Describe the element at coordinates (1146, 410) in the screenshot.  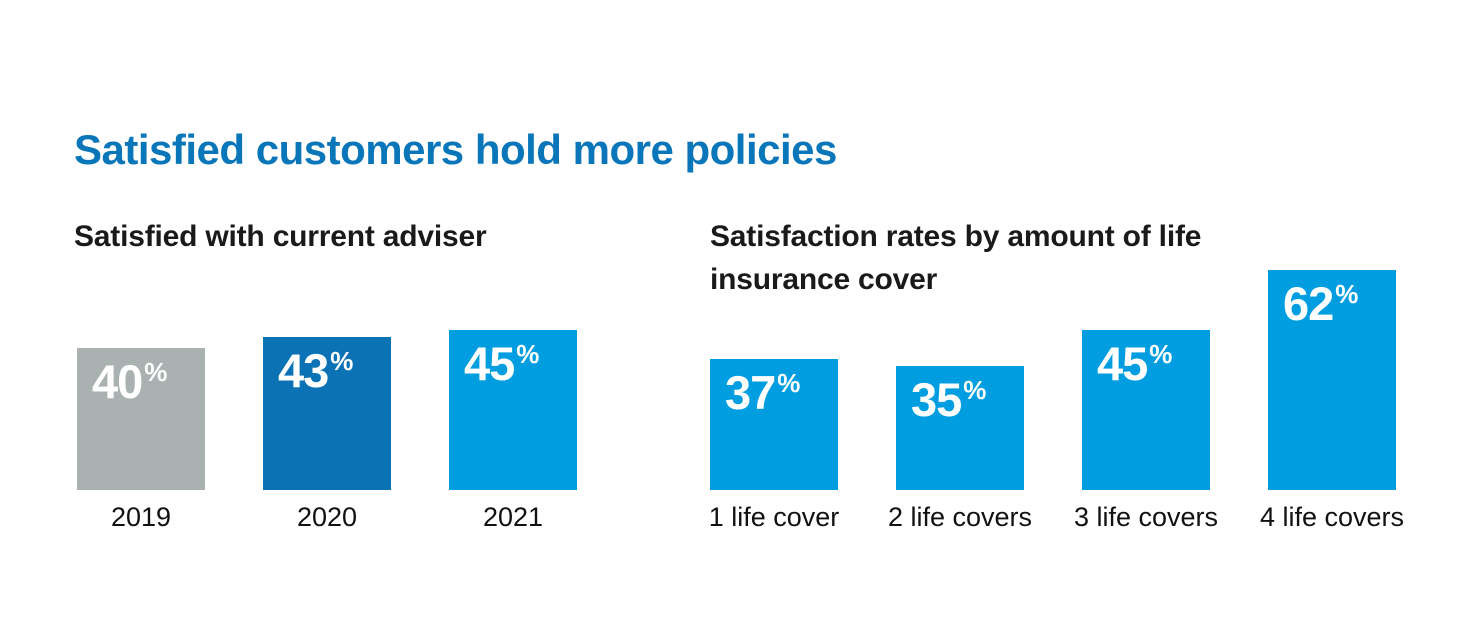
I see `bar-3-life-covers: 45 %` at that location.